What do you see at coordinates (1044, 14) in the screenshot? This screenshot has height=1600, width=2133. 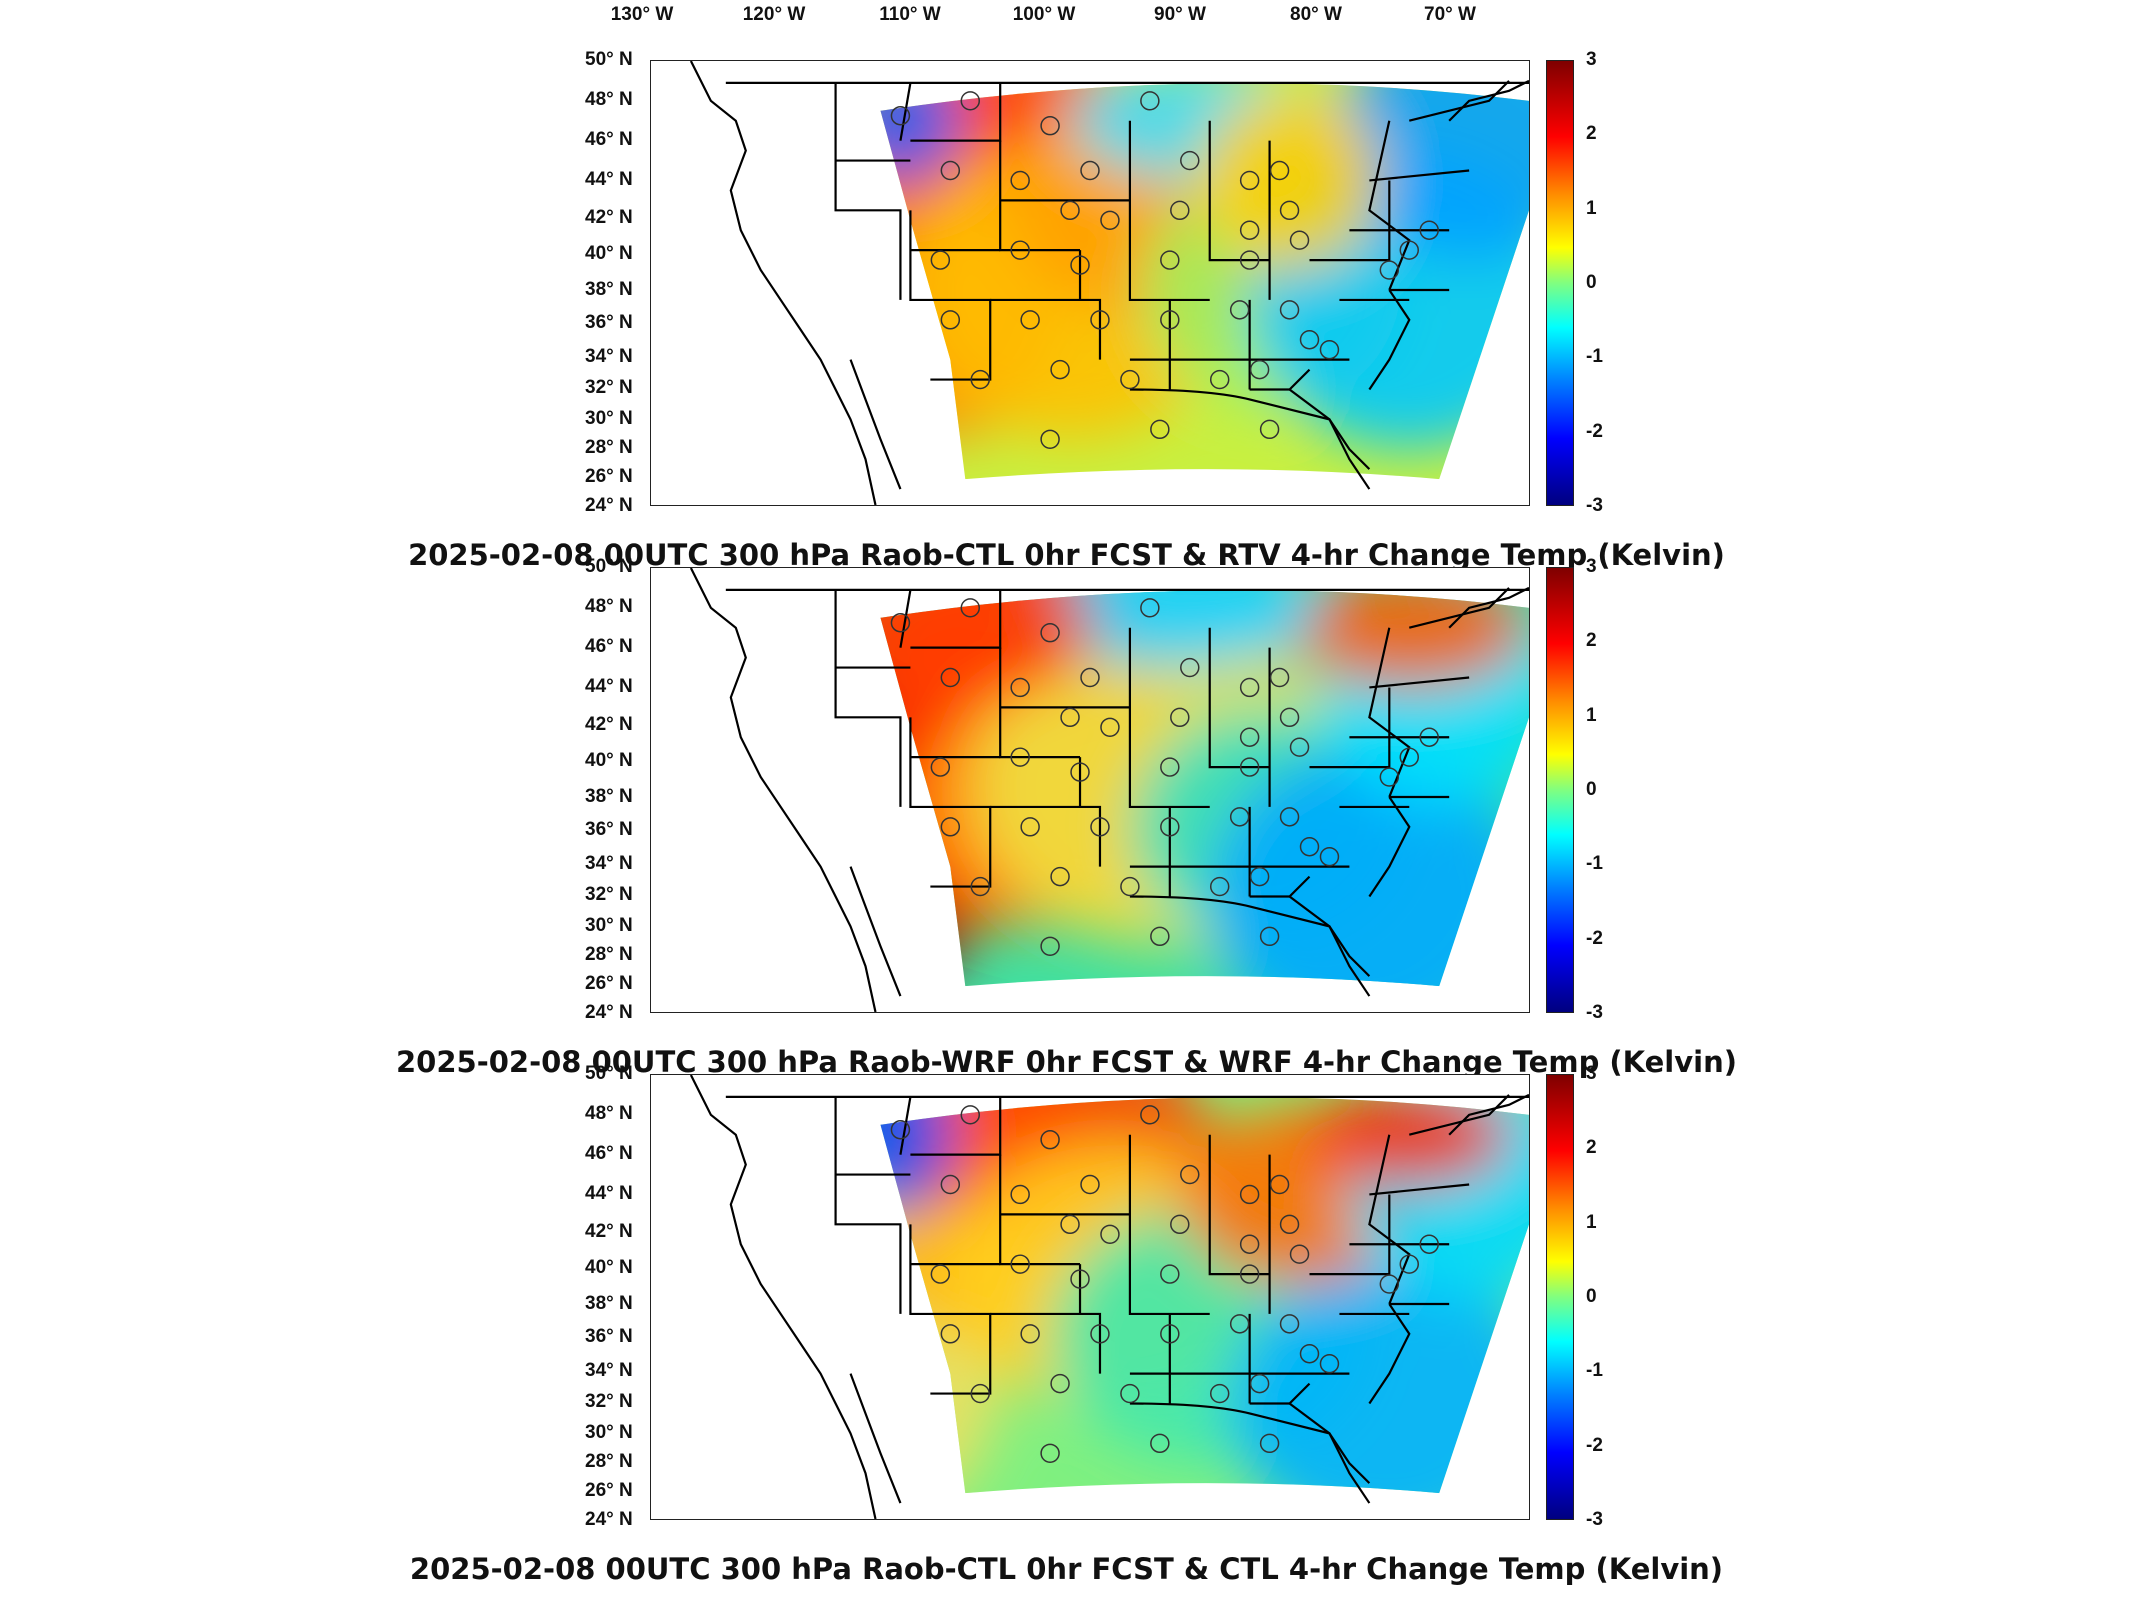 I see `longitude-label: 100° W` at bounding box center [1044, 14].